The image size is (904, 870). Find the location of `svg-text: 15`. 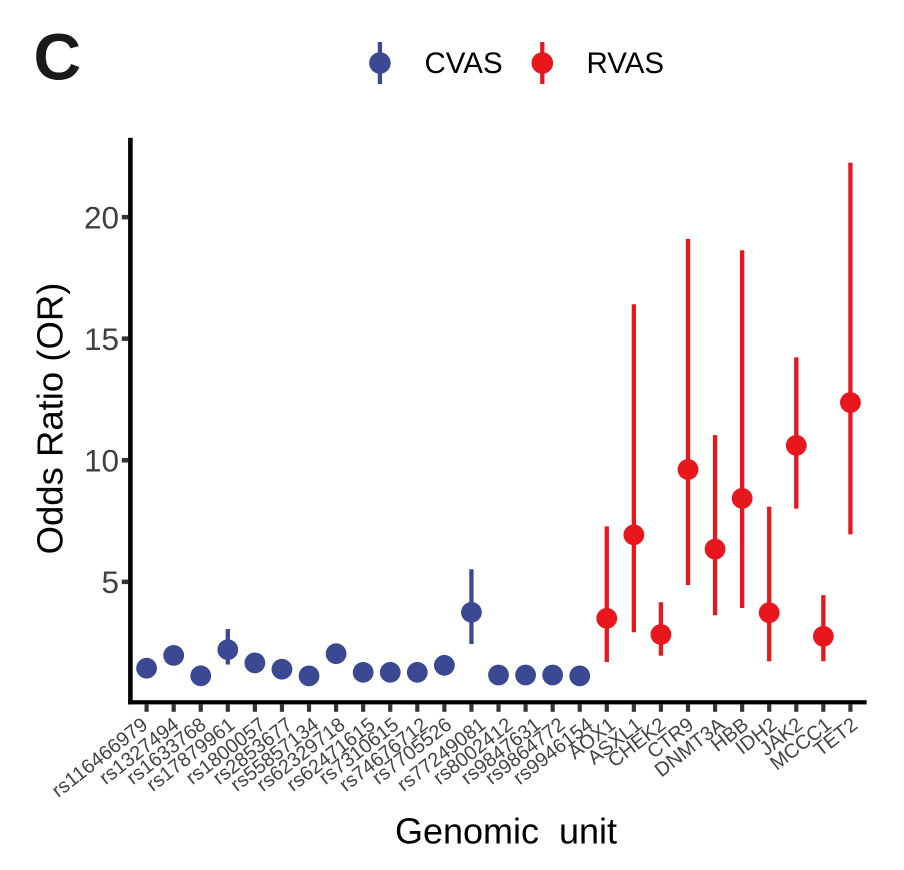

svg-text: 15 is located at coordinates (101, 339).